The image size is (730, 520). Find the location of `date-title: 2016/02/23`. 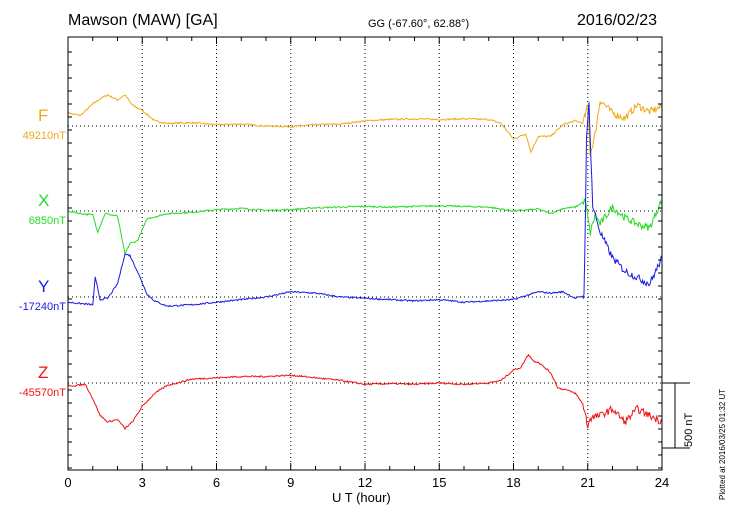

date-title: 2016/02/23 is located at coordinates (617, 20).